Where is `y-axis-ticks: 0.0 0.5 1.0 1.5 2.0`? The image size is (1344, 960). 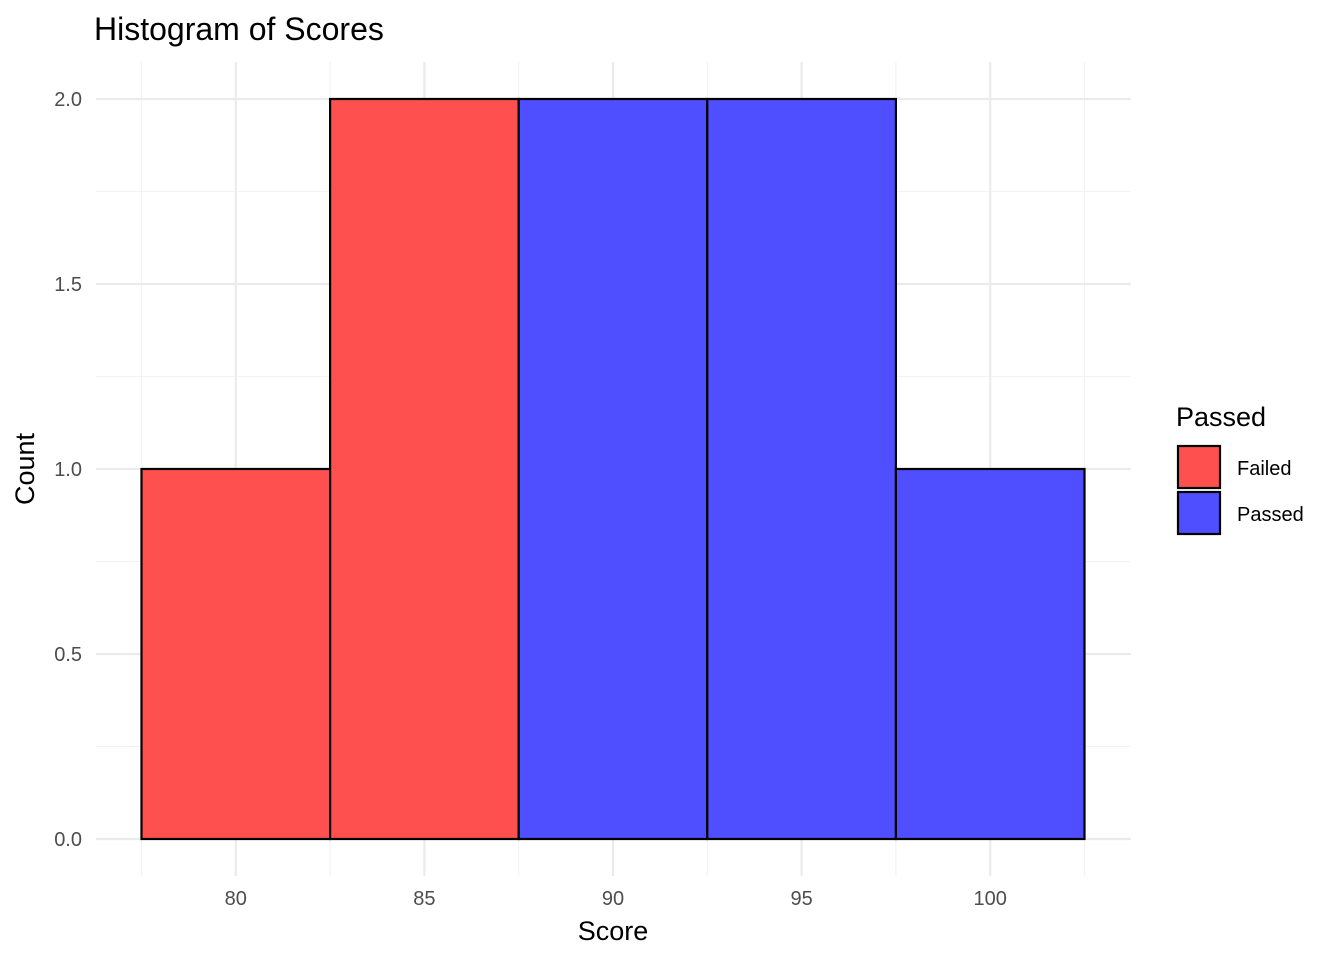
y-axis-ticks: 0.0 0.5 1.0 1.5 2.0 is located at coordinates (68, 470).